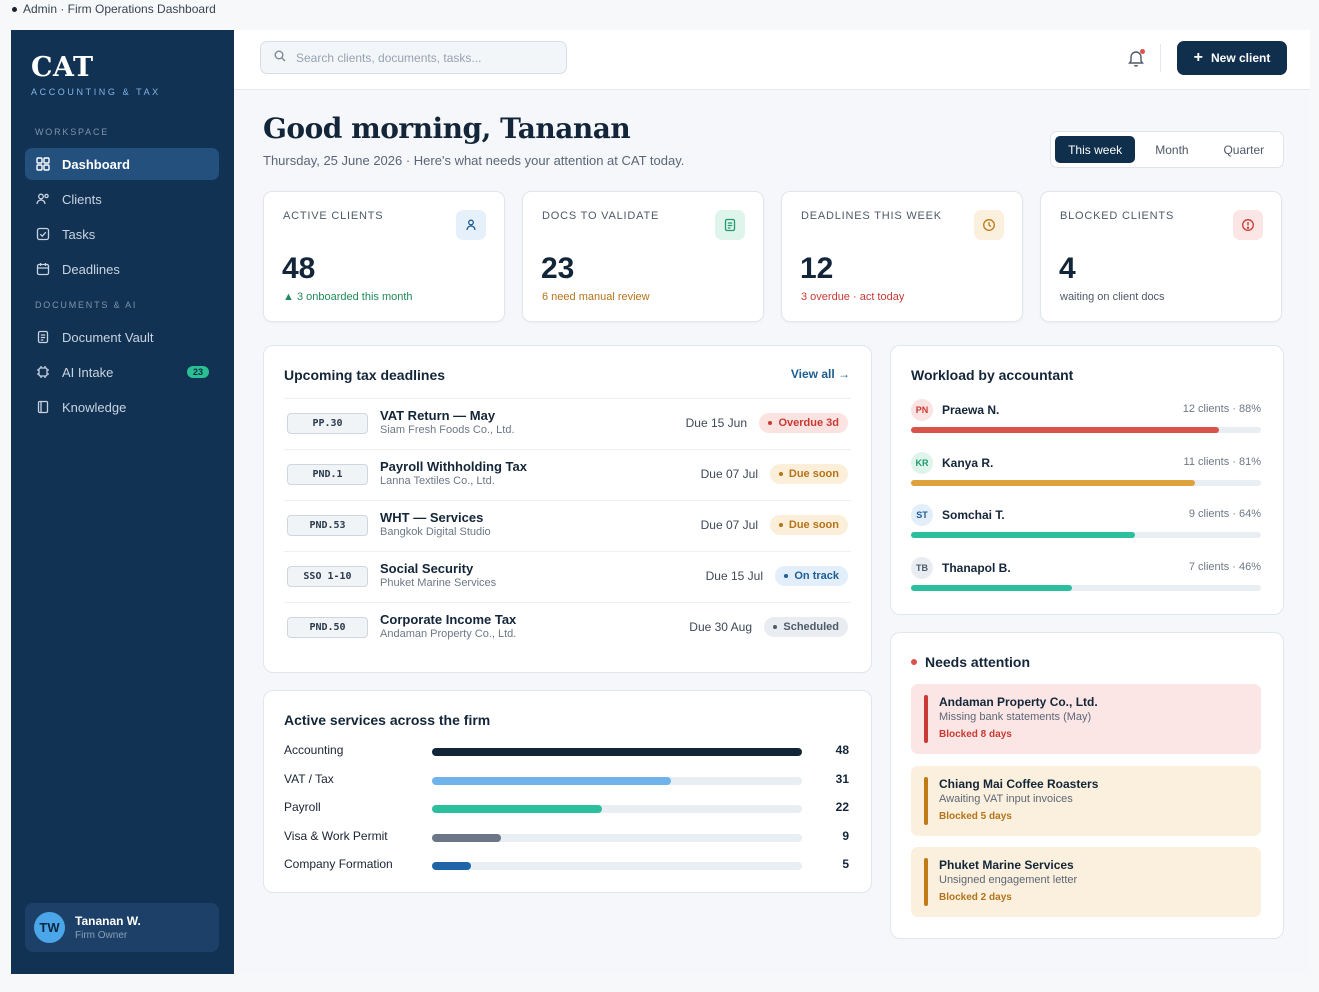 The height and width of the screenshot is (992, 1319). I want to click on tab-this-week: This week, so click(1095, 149).